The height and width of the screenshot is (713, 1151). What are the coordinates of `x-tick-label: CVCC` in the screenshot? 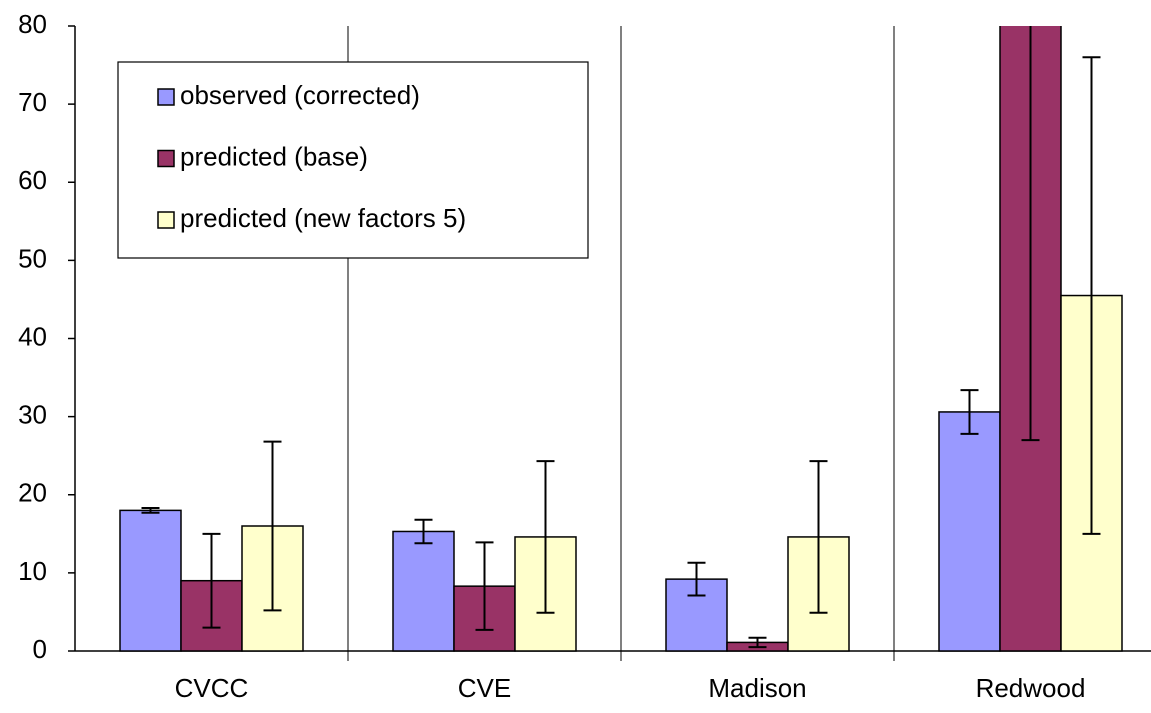 It's located at (212, 688).